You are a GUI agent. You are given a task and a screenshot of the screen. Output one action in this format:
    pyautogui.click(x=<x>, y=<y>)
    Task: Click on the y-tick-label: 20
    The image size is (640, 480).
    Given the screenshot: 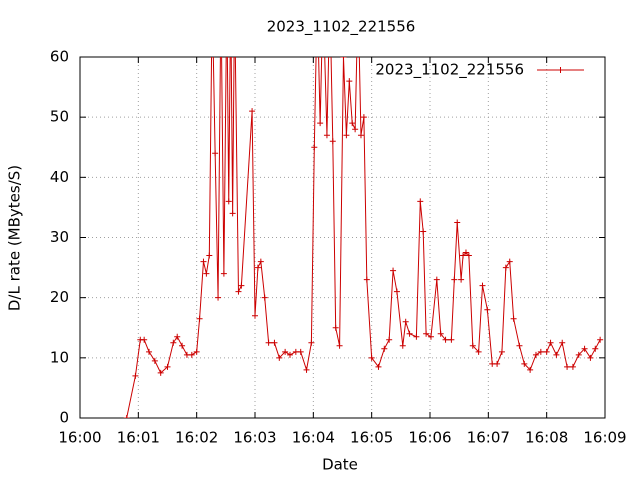 What is the action you would take?
    pyautogui.click(x=59, y=297)
    